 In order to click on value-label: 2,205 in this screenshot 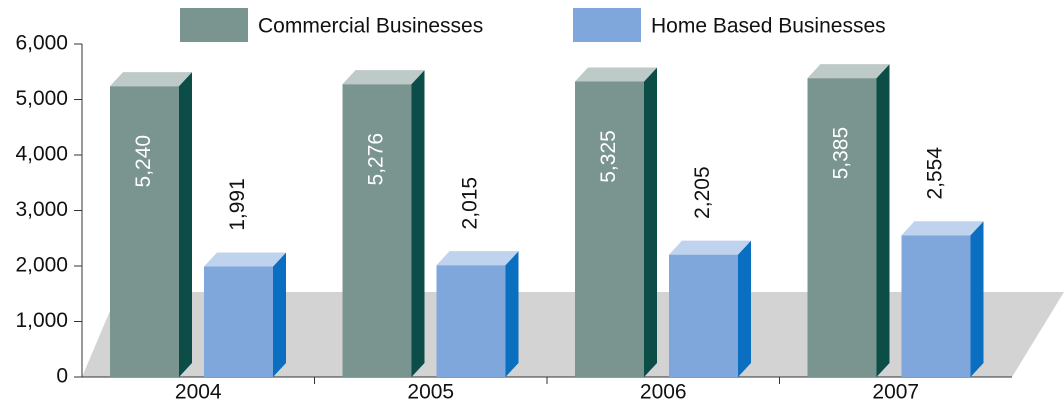, I will do `click(702, 192)`.